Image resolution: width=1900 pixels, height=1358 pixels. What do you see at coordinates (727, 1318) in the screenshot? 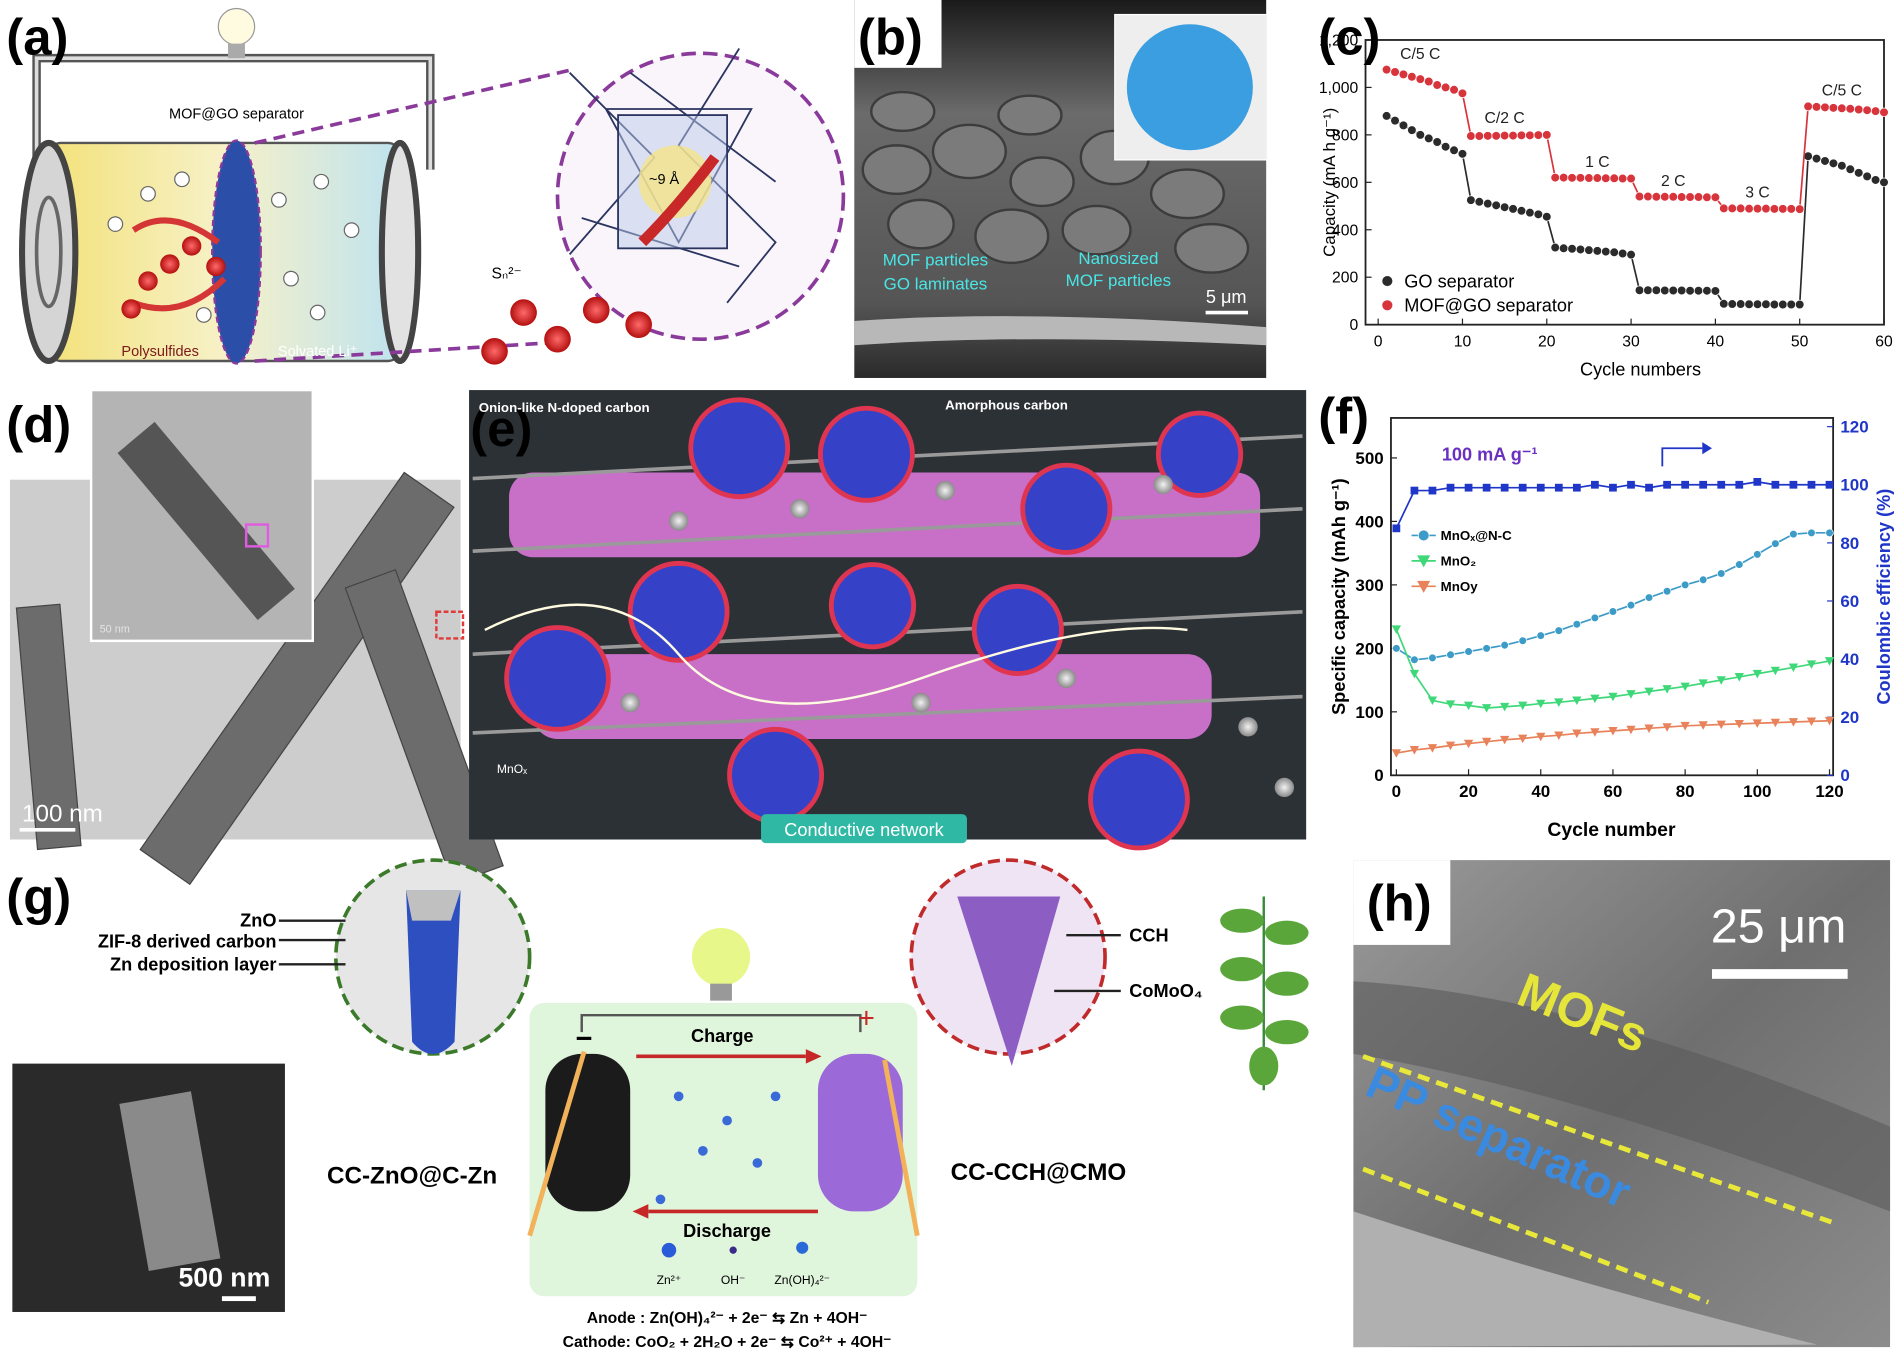
I see `equation: Anode : Zn(OH)₄²⁻ + 2e⁻ ⇆ Zn + 4OH⁻` at bounding box center [727, 1318].